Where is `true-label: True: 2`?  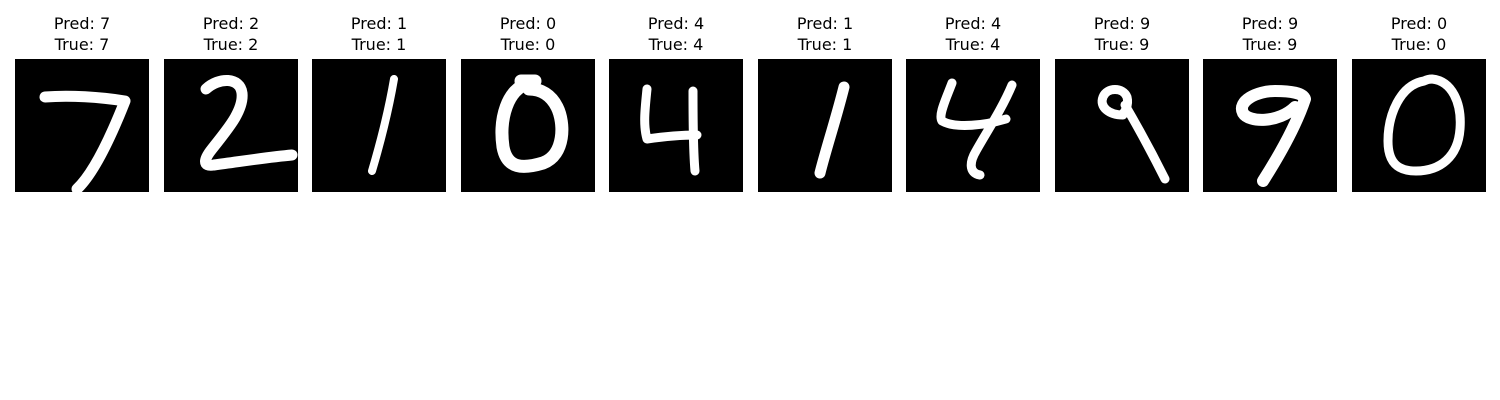
true-label: True: 2 is located at coordinates (231, 44).